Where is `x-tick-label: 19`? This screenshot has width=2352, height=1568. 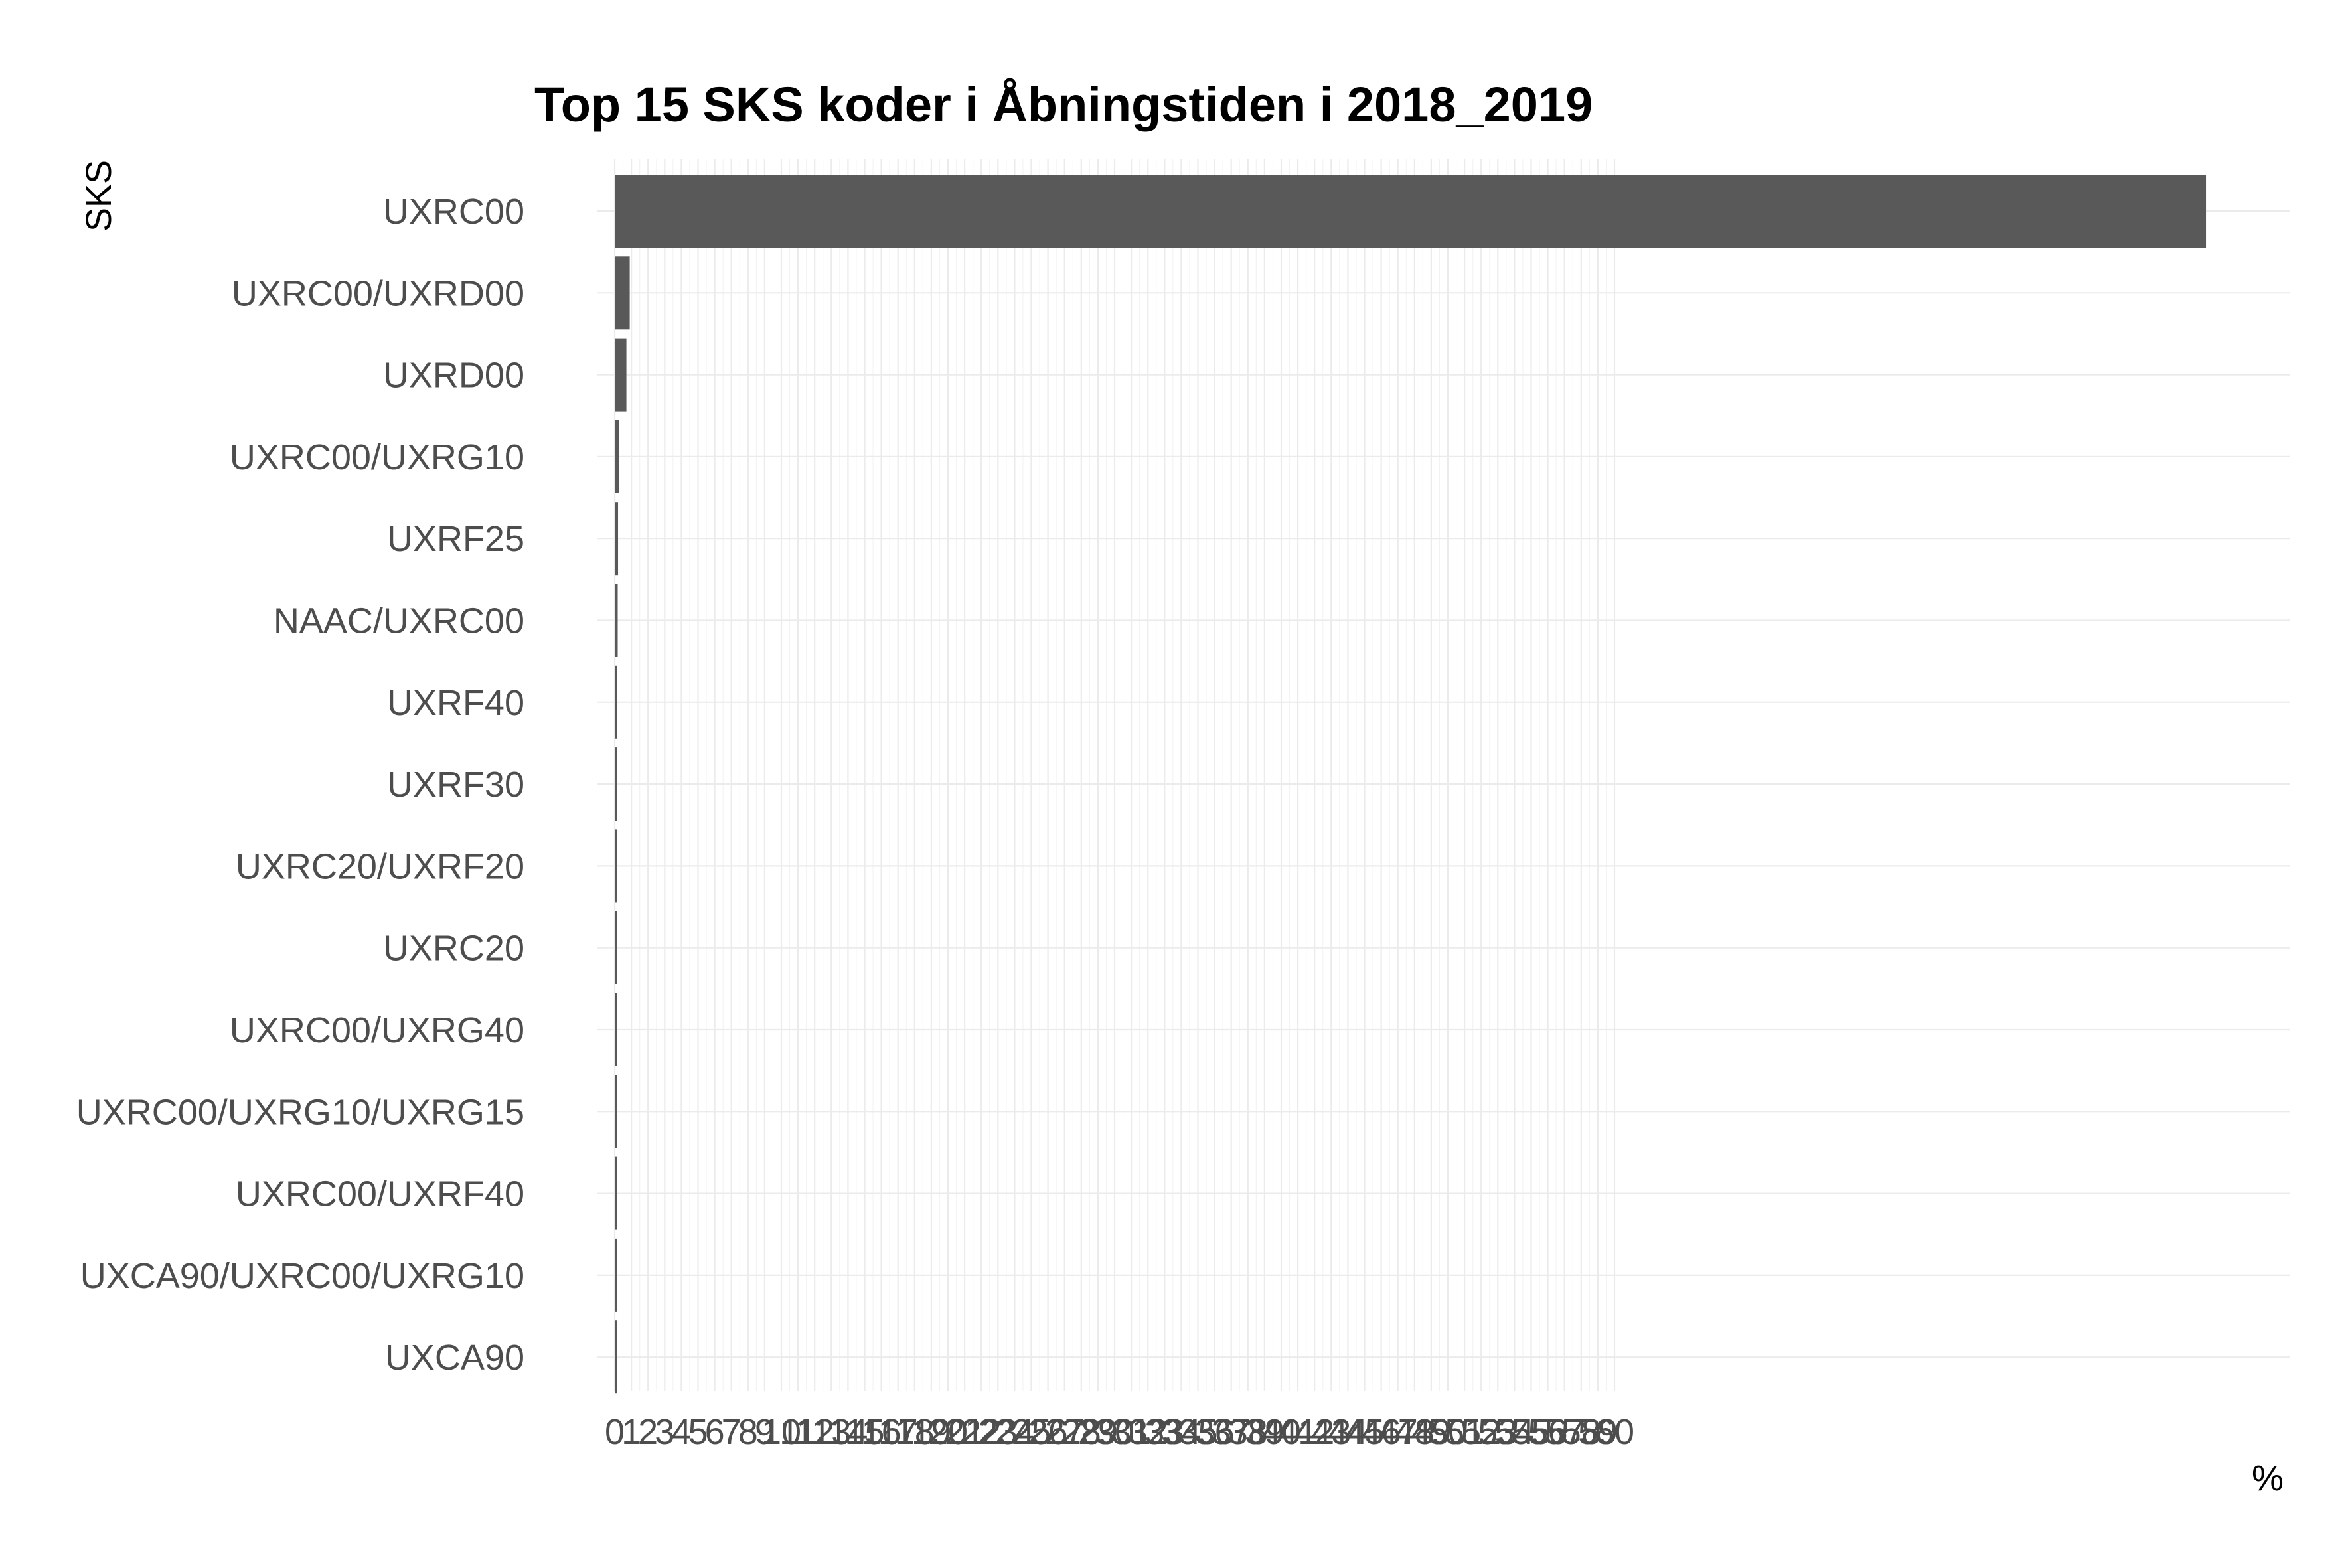
x-tick-label: 19 is located at coordinates (931, 1432).